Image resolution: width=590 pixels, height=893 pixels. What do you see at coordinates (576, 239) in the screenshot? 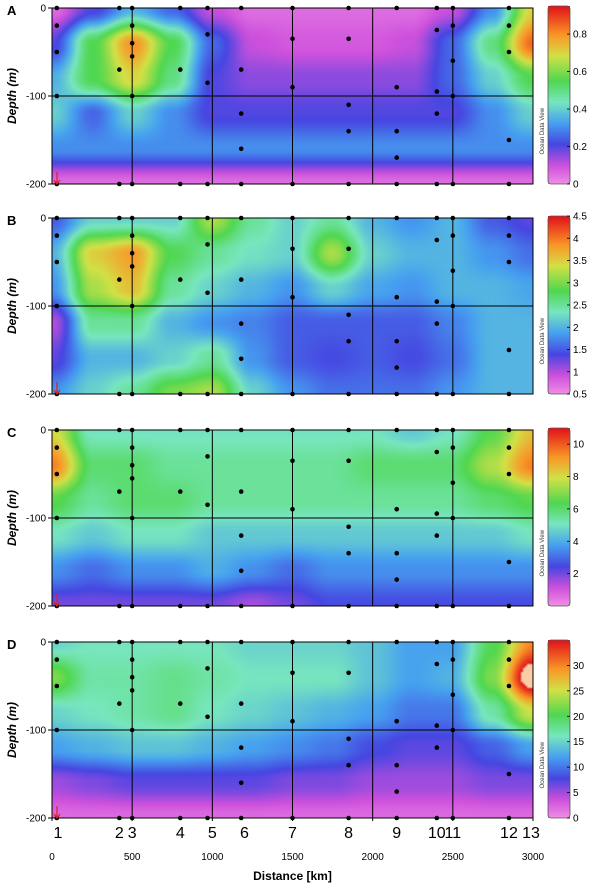
I see `colorbar-tick-label: 4` at bounding box center [576, 239].